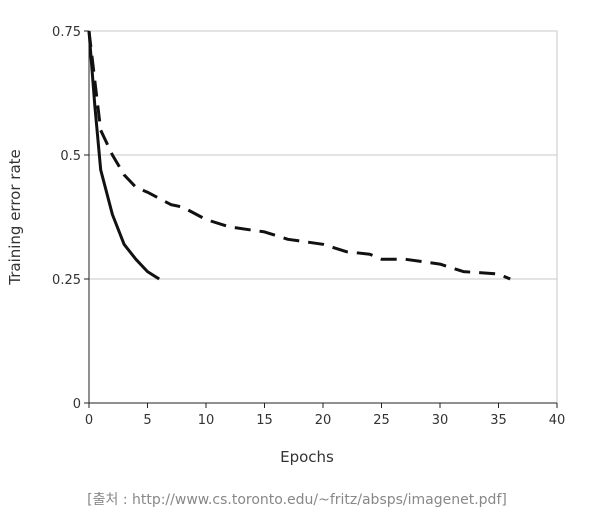 The image size is (593, 526). What do you see at coordinates (323, 420) in the screenshot?
I see `x-tick-label: 20` at bounding box center [323, 420].